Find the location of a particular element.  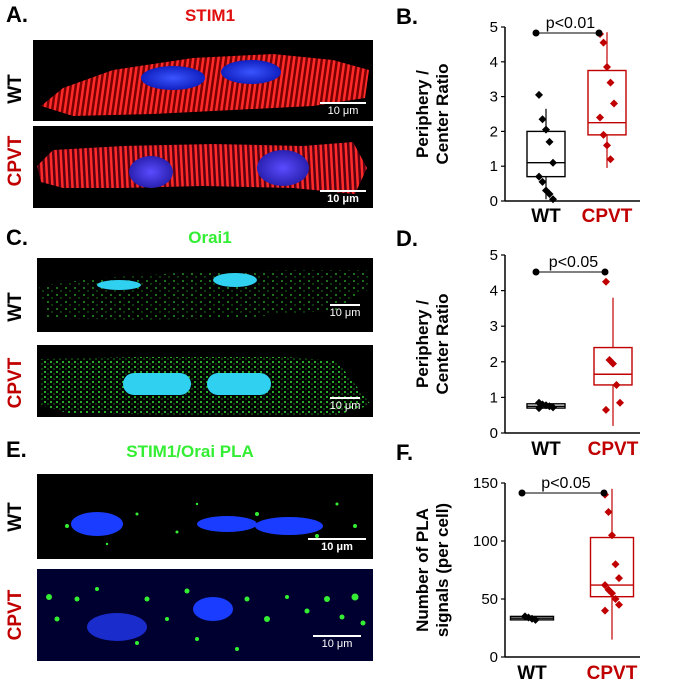

y-axis-title: Periphery / Center Ratio is located at coordinates (432, 113).